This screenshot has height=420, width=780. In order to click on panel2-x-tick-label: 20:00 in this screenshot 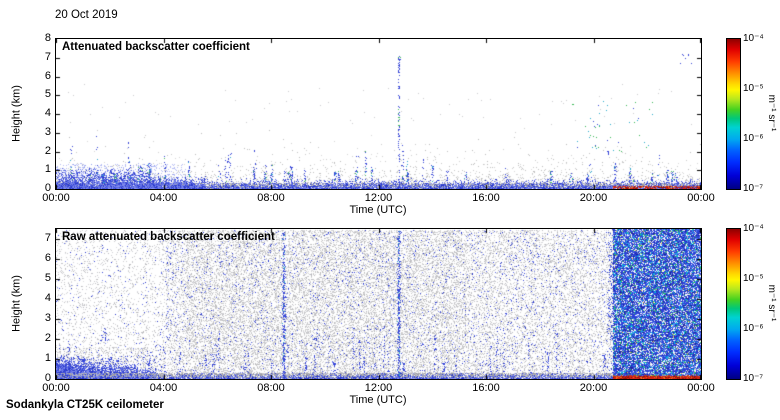, I will do `click(593, 388)`.